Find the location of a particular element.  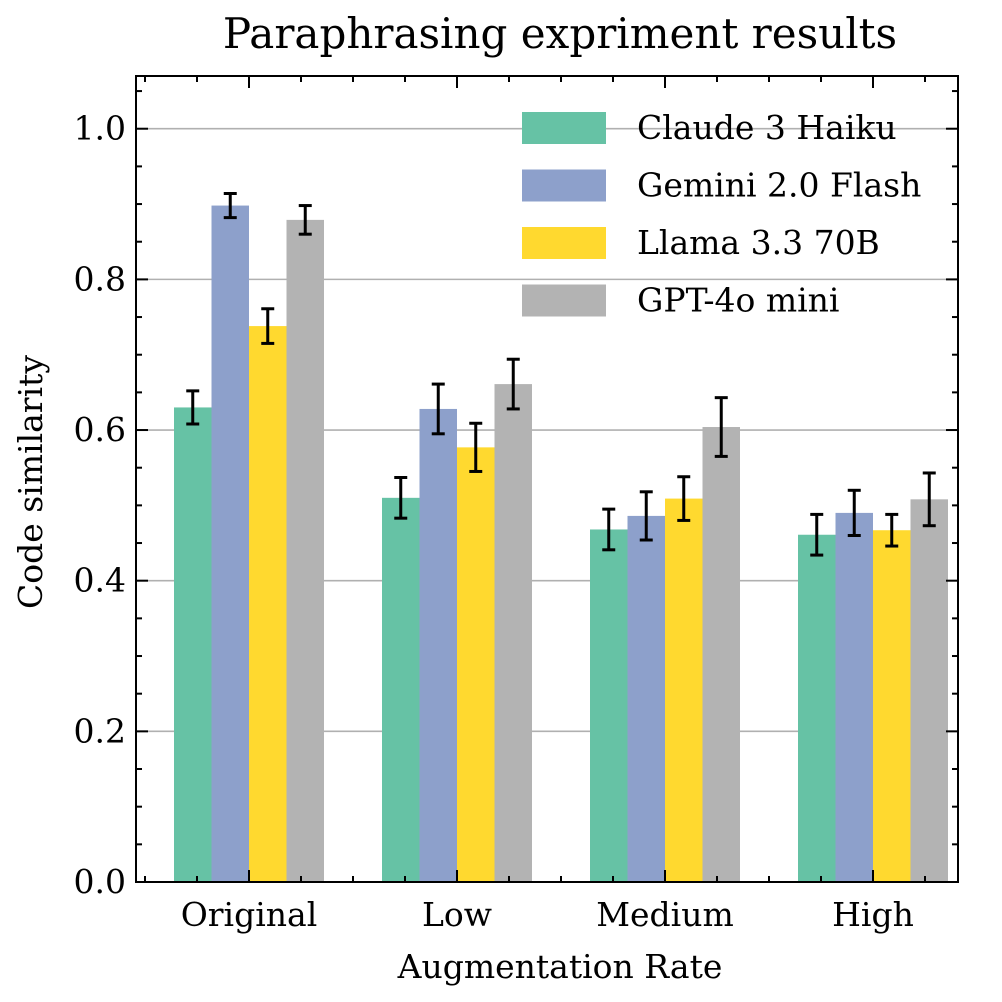

x-tick-label: High is located at coordinates (873, 914).